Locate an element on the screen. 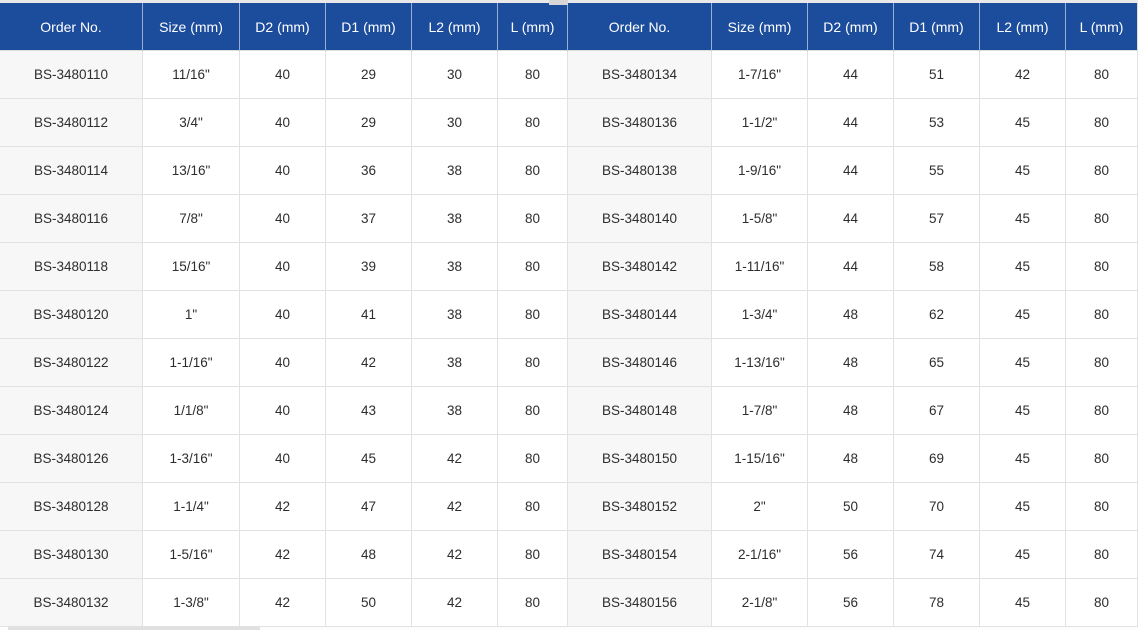 Image resolution: width=1138 pixels, height=630 pixels. cell-right-order-no: BS-3480142 is located at coordinates (640, 267).